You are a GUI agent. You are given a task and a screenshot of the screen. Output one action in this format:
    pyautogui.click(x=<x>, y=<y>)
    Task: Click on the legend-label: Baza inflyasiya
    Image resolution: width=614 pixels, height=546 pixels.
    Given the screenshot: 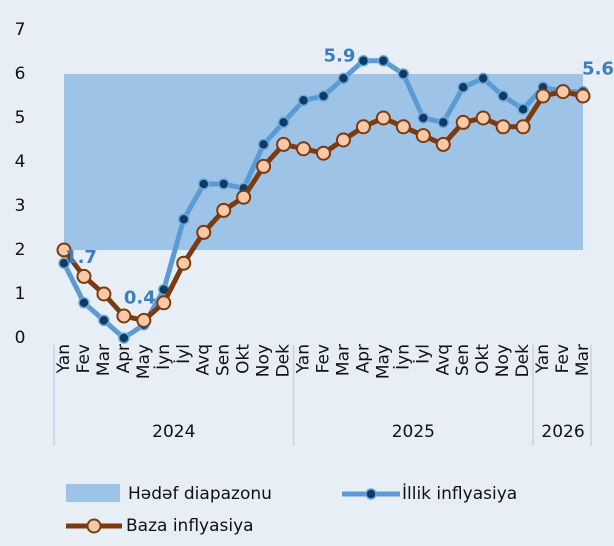 What is the action you would take?
    pyautogui.click(x=190, y=526)
    